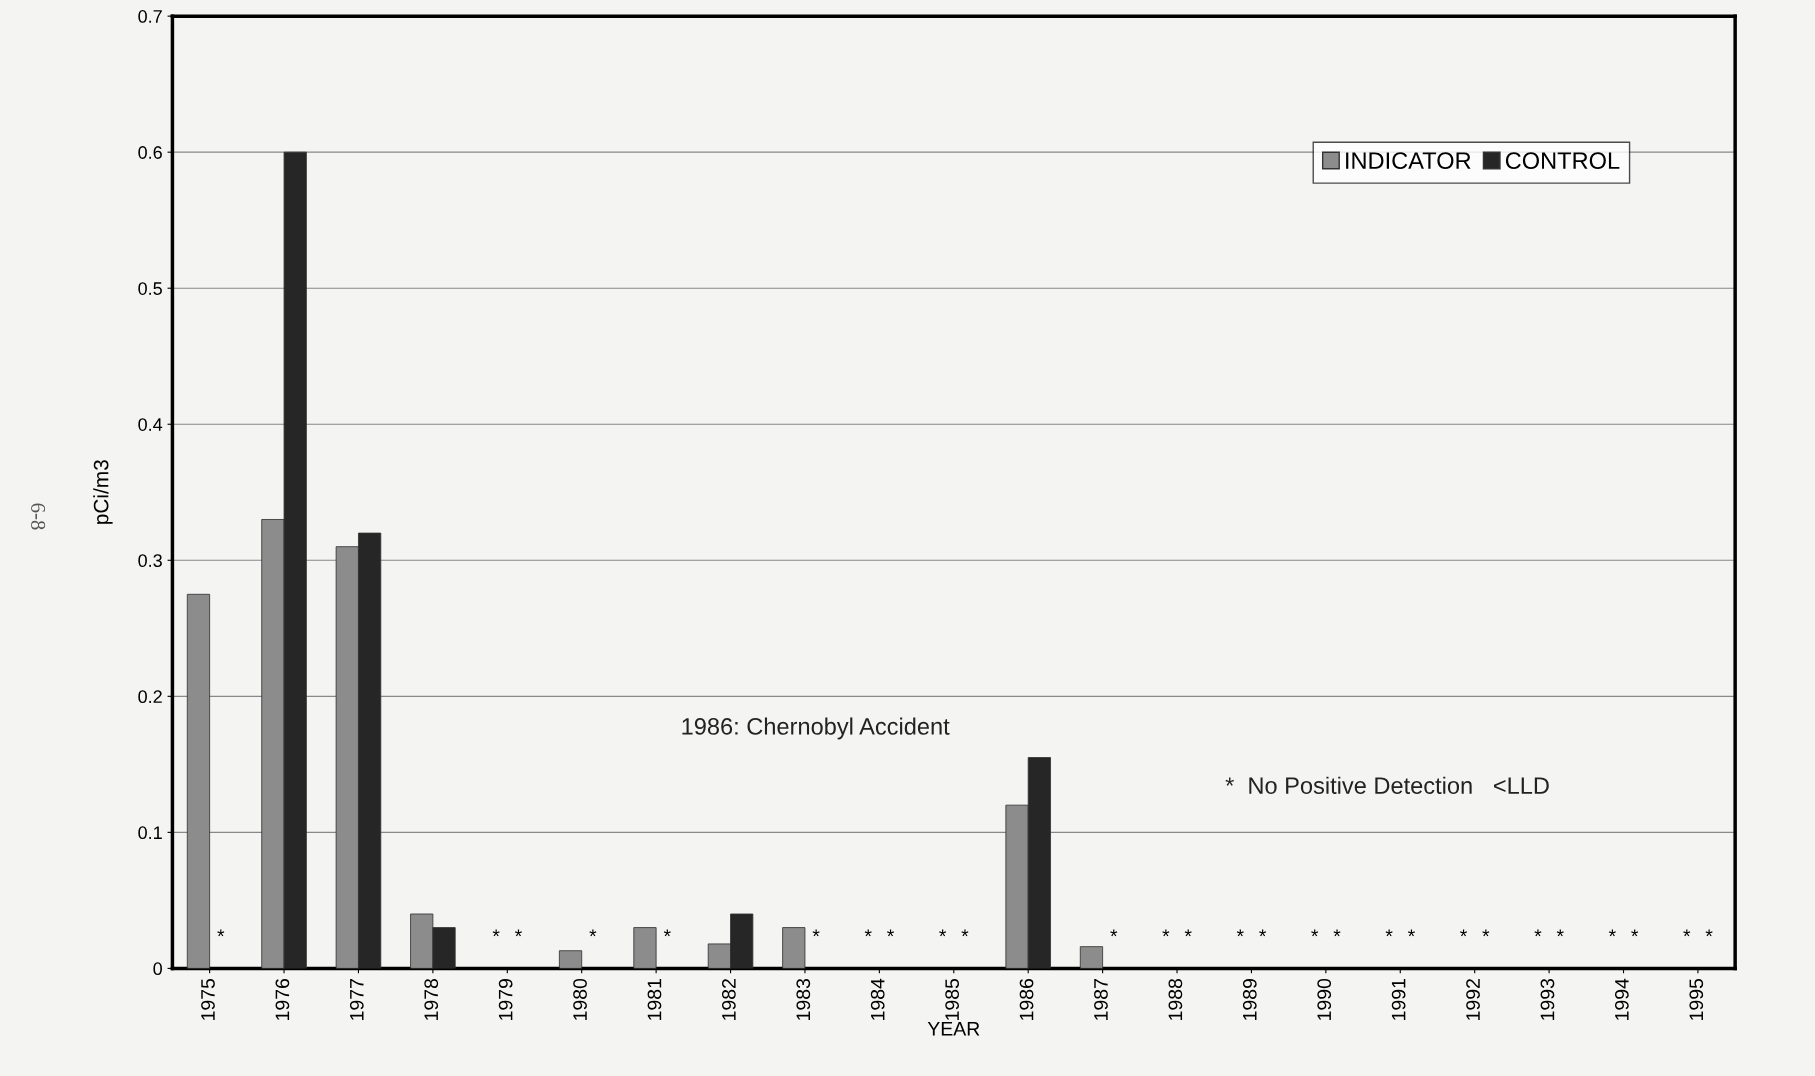  I want to click on y-tick-label: 0.3, so click(150, 561).